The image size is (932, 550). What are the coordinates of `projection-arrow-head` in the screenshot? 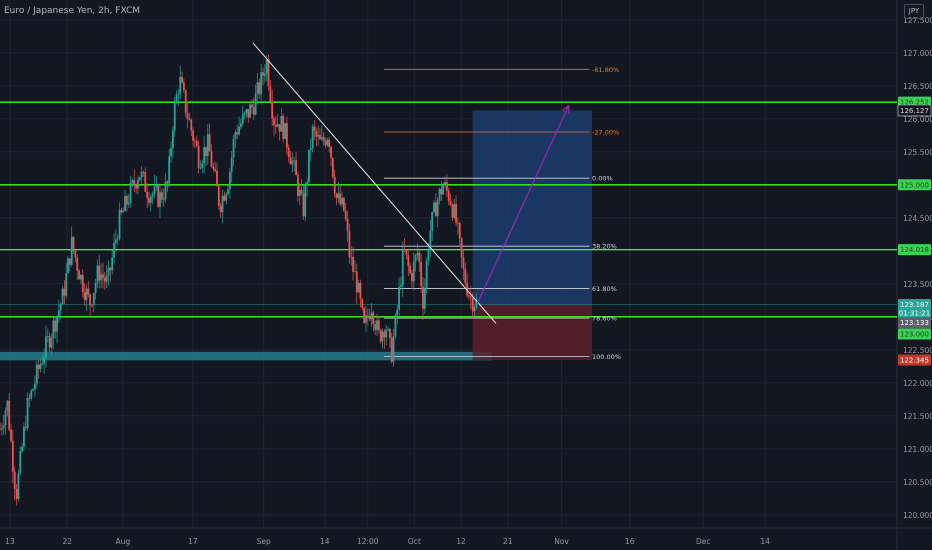 It's located at (566, 109).